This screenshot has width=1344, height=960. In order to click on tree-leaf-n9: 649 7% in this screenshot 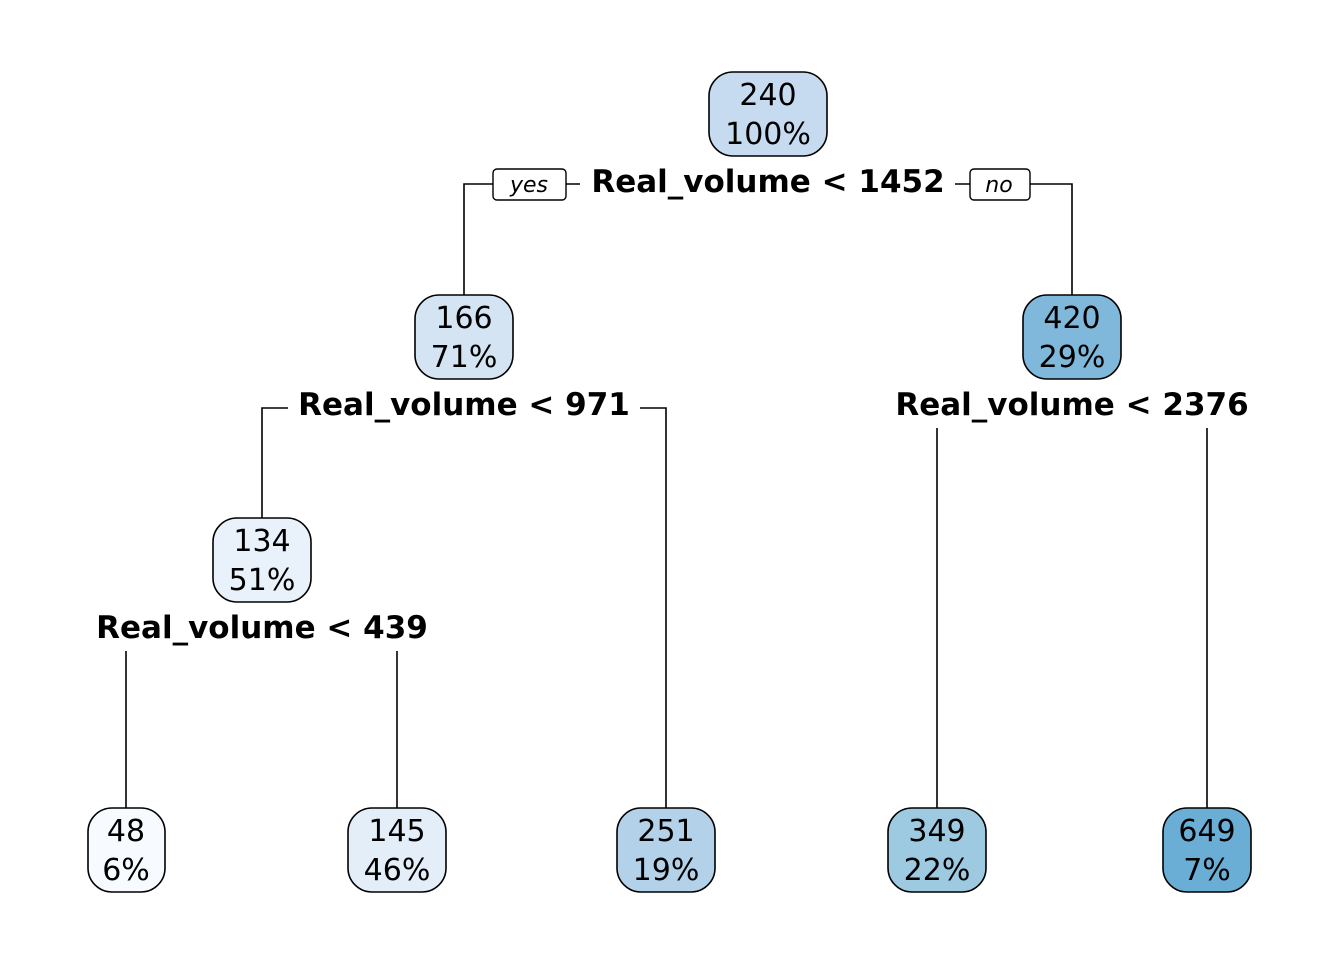, I will do `click(1207, 850)`.